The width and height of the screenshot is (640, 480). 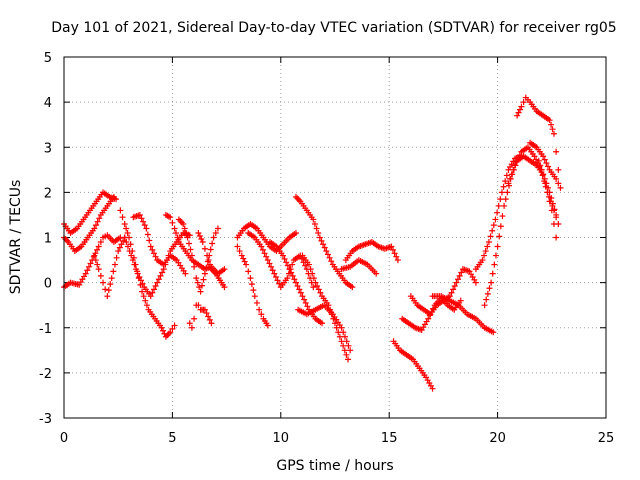 What do you see at coordinates (198, 255) in the screenshot?
I see `series-sat-i` at bounding box center [198, 255].